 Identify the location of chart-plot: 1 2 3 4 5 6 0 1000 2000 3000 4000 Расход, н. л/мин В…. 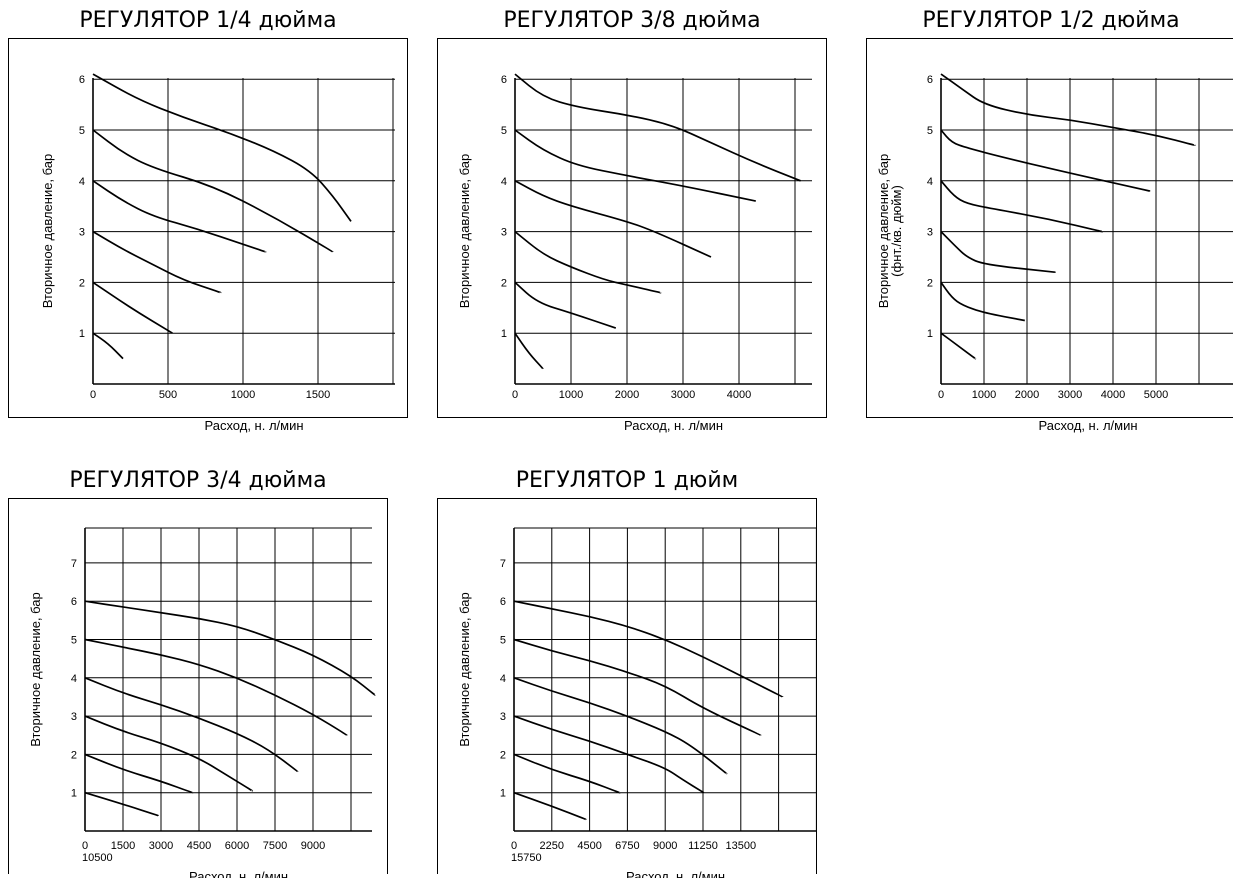
(634, 253).